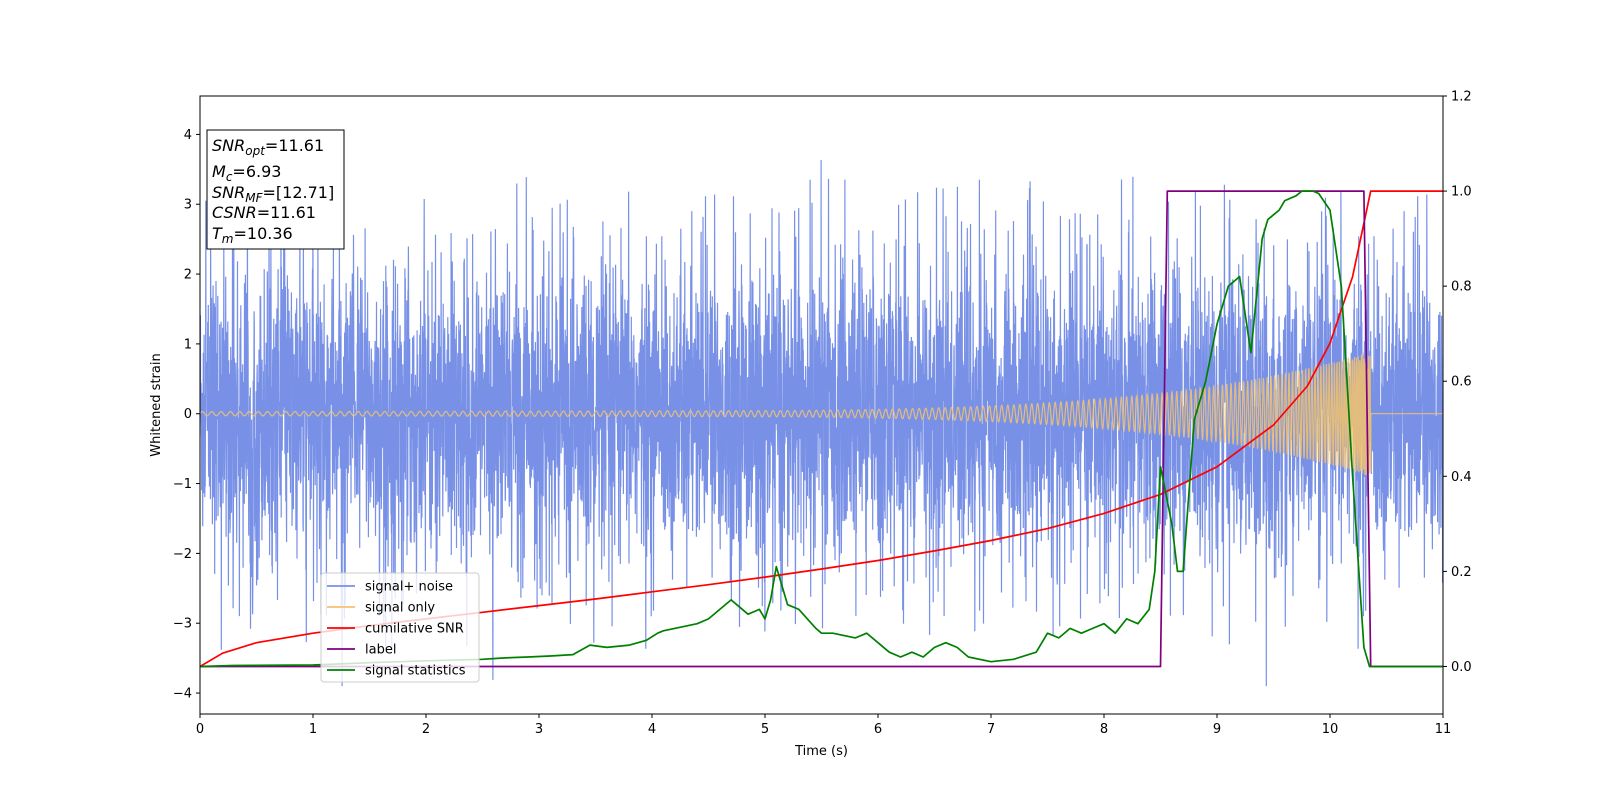 This screenshot has width=1600, height=800. Describe the element at coordinates (264, 212) in the screenshot. I see `annotation-line: CSNR=11.61` at that location.